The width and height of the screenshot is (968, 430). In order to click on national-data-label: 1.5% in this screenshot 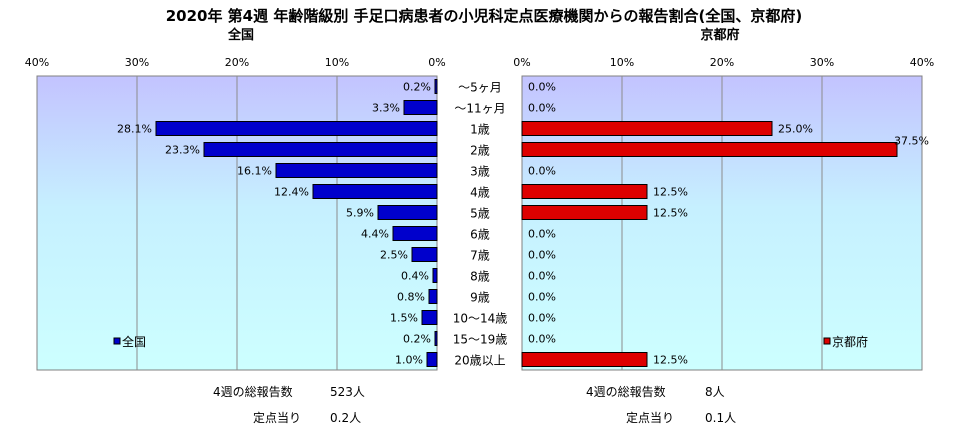, I will do `click(404, 318)`.